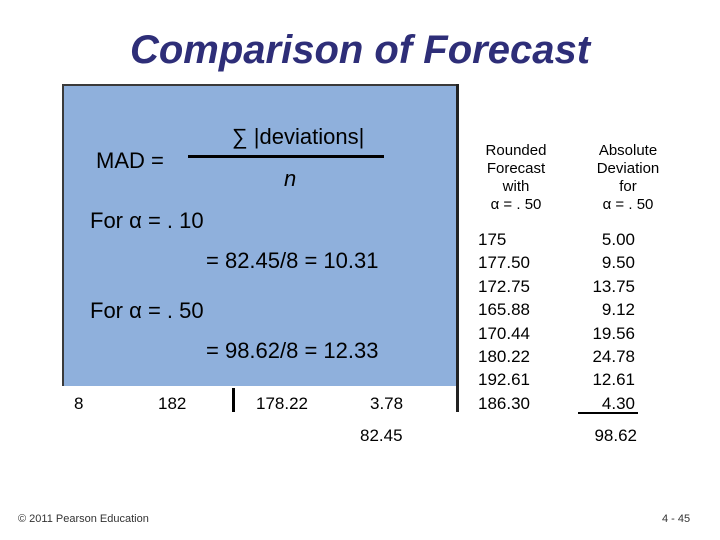 The width and height of the screenshot is (720, 540). I want to click on deviation-value: 13.75, so click(613, 286).